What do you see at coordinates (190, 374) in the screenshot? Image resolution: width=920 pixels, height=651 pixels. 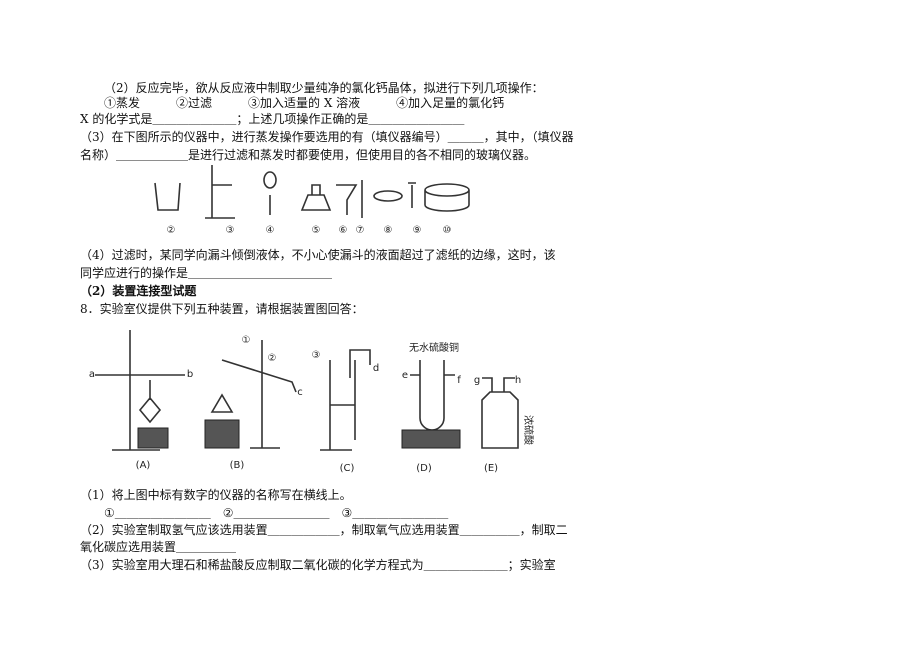 I see `label: b` at bounding box center [190, 374].